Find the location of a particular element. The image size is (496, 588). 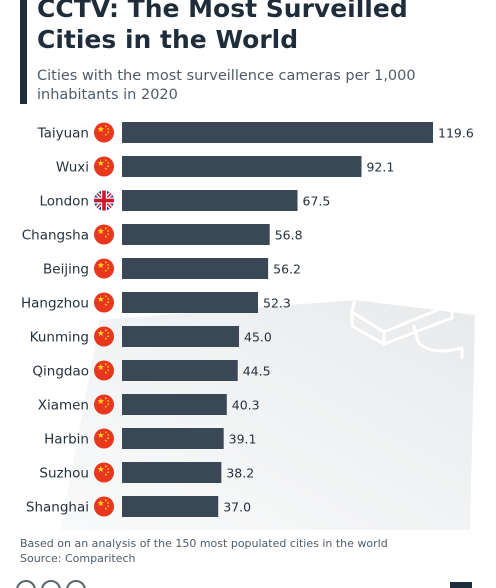

city-label-shanghai: Shanghai is located at coordinates (57, 508).